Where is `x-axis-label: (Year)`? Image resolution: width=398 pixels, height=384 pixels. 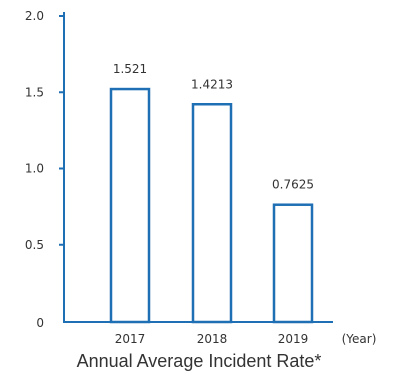 x-axis-label: (Year) is located at coordinates (359, 339).